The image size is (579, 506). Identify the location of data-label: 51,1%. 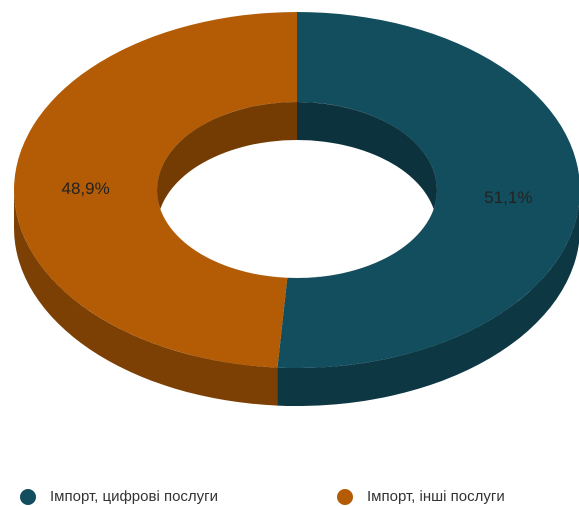
(508, 197).